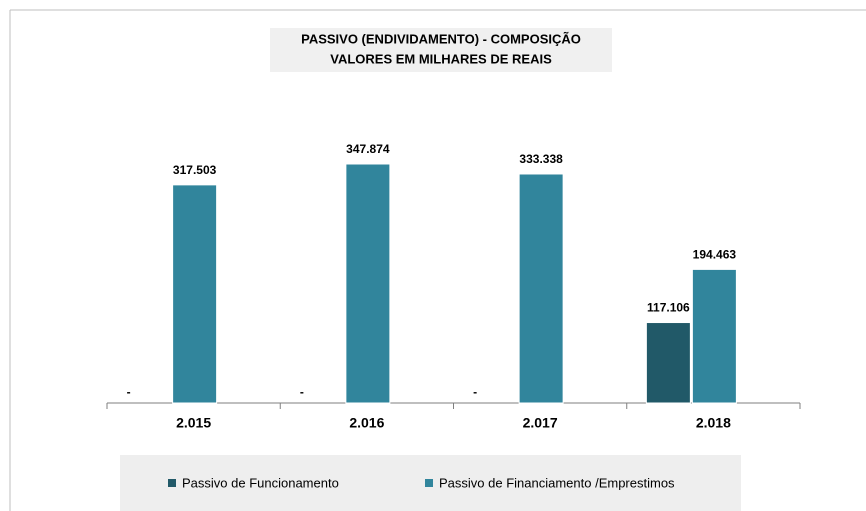 The image size is (866, 511). What do you see at coordinates (541, 159) in the screenshot?
I see `value-label: 333.338` at bounding box center [541, 159].